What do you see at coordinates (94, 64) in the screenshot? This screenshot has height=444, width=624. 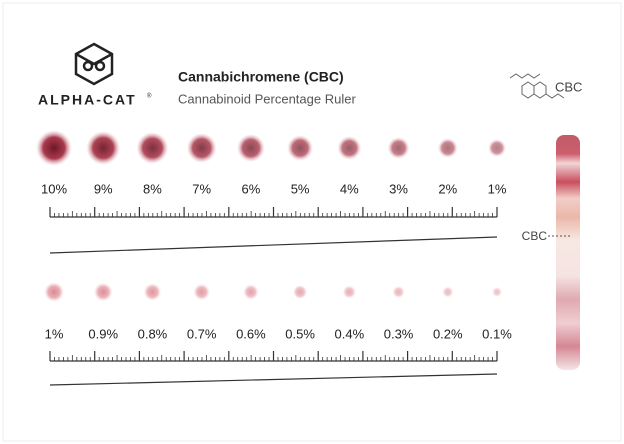 I see `logo` at bounding box center [94, 64].